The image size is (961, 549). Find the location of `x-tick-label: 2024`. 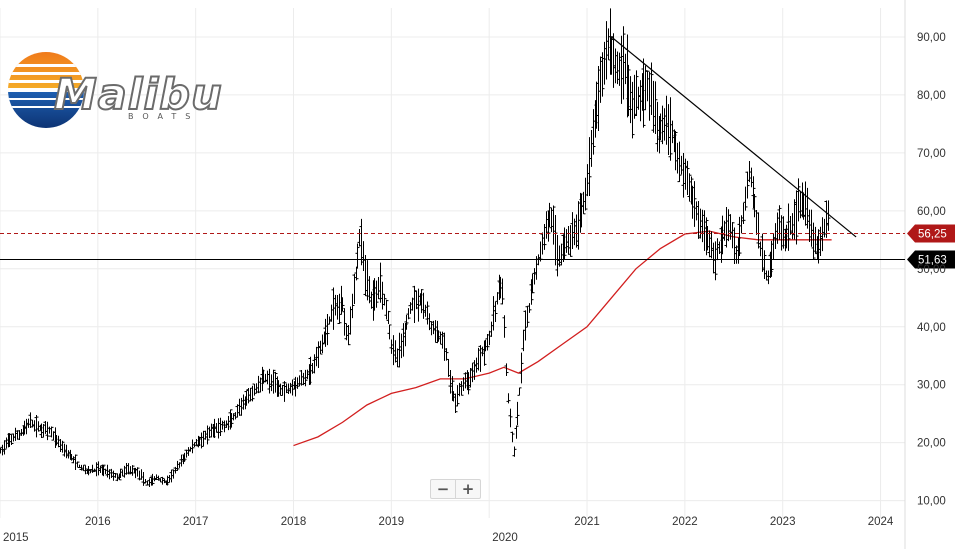

x-tick-label: 2024 is located at coordinates (881, 522).